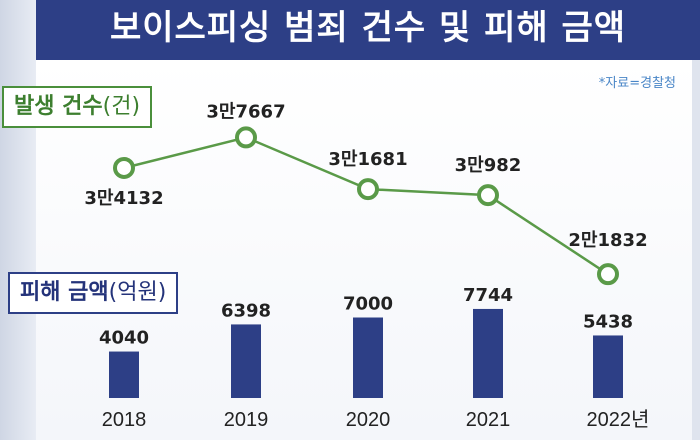 This screenshot has width=700, height=440. Describe the element at coordinates (368, 357) in the screenshot. I see `bar-2020` at that location.